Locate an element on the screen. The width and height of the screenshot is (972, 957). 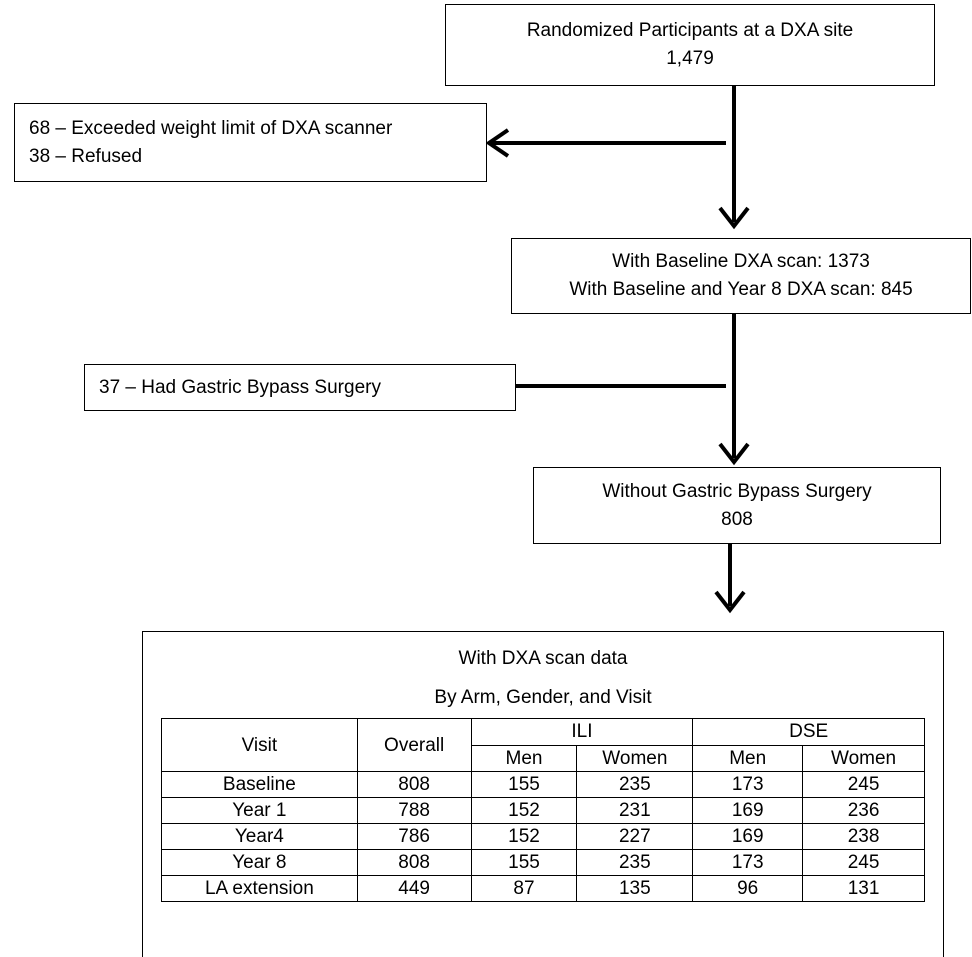
cell-dse-men: 96 is located at coordinates (748, 888).